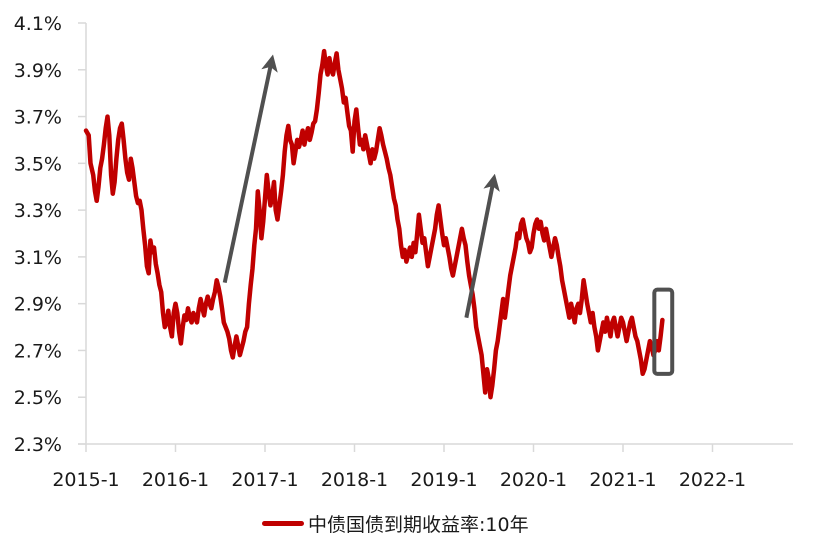 This screenshot has width=813, height=544. I want to click on y-tick-label: 4.1%, so click(38, 24).